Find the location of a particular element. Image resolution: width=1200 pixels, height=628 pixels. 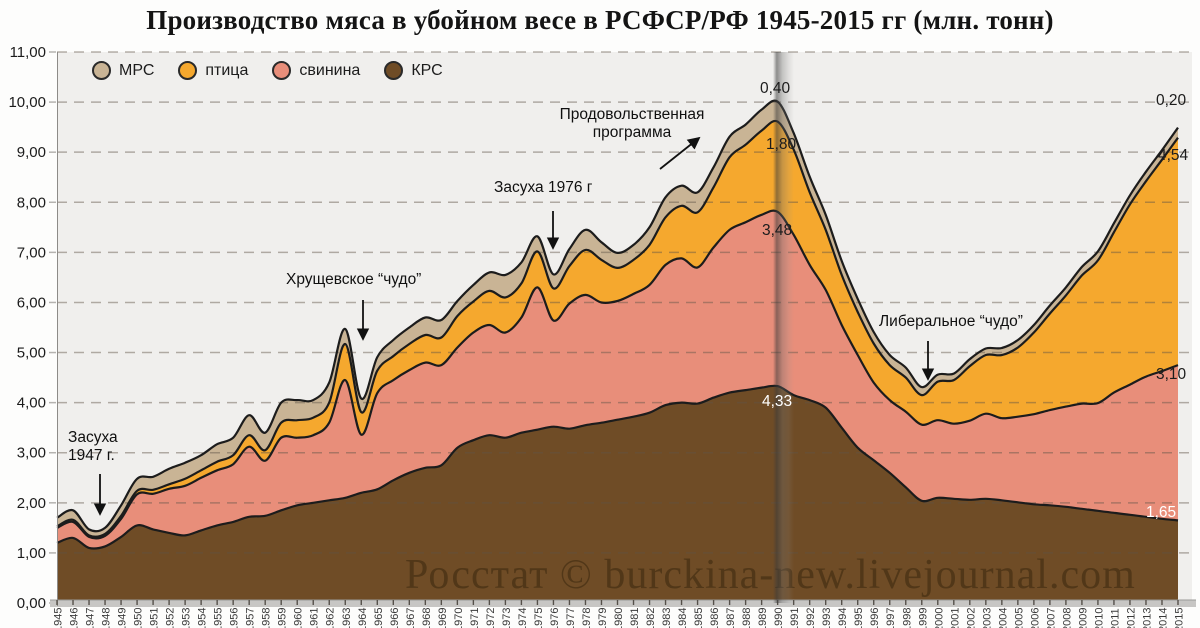

legend-label: МРС is located at coordinates (137, 70).